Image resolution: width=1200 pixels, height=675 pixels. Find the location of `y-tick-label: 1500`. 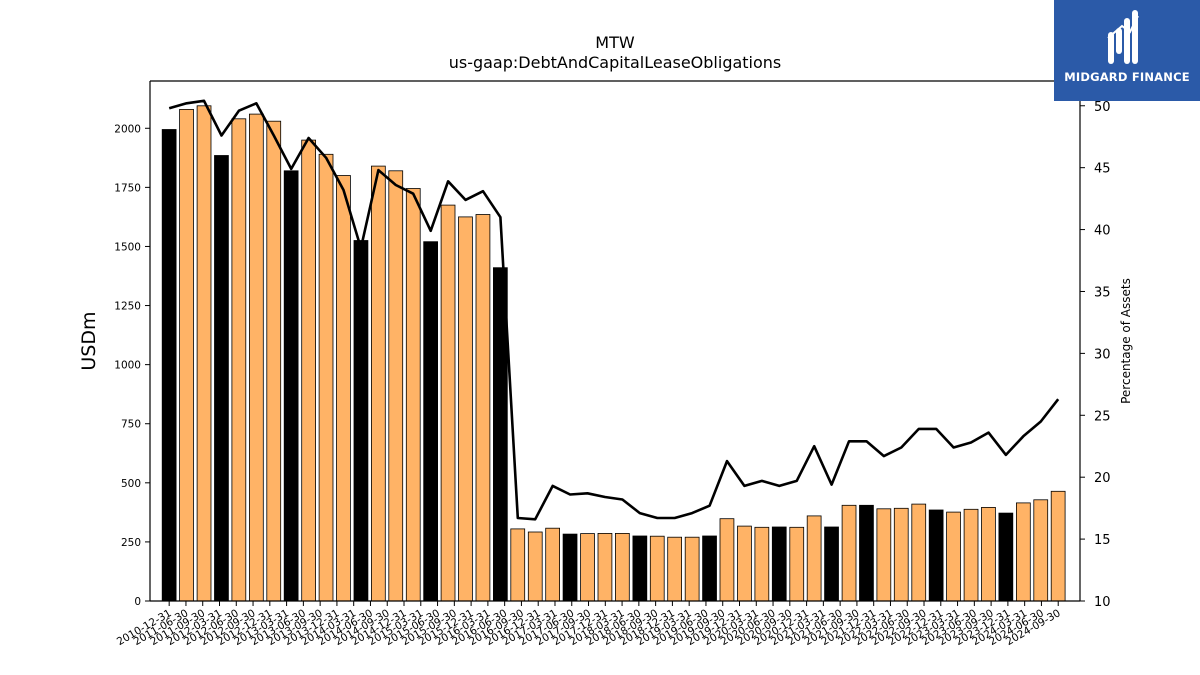

y-tick-label: 1500 is located at coordinates (127, 247).